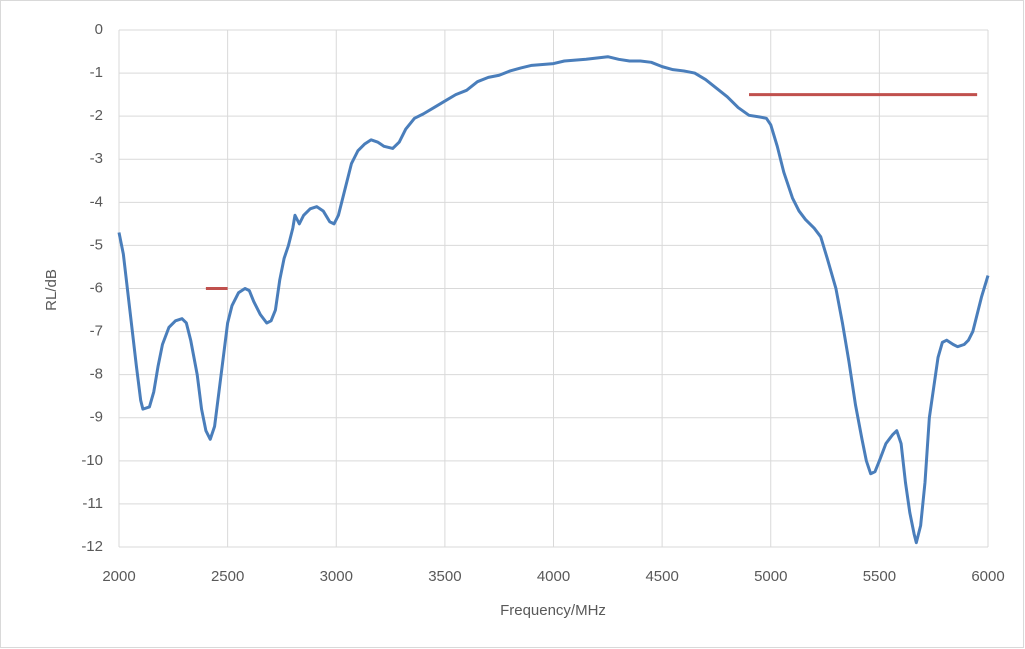 This screenshot has width=1025, height=649. I want to click on y-tick-label: -10, so click(92, 460).